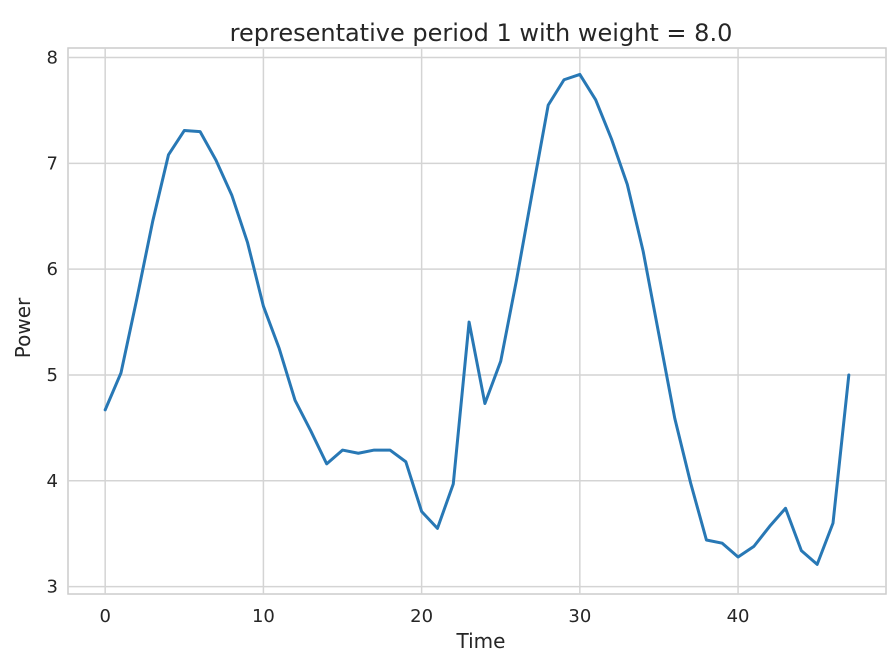 This screenshot has height=658, width=888. What do you see at coordinates (23, 327) in the screenshot?
I see `y-axis-label: Power` at bounding box center [23, 327].